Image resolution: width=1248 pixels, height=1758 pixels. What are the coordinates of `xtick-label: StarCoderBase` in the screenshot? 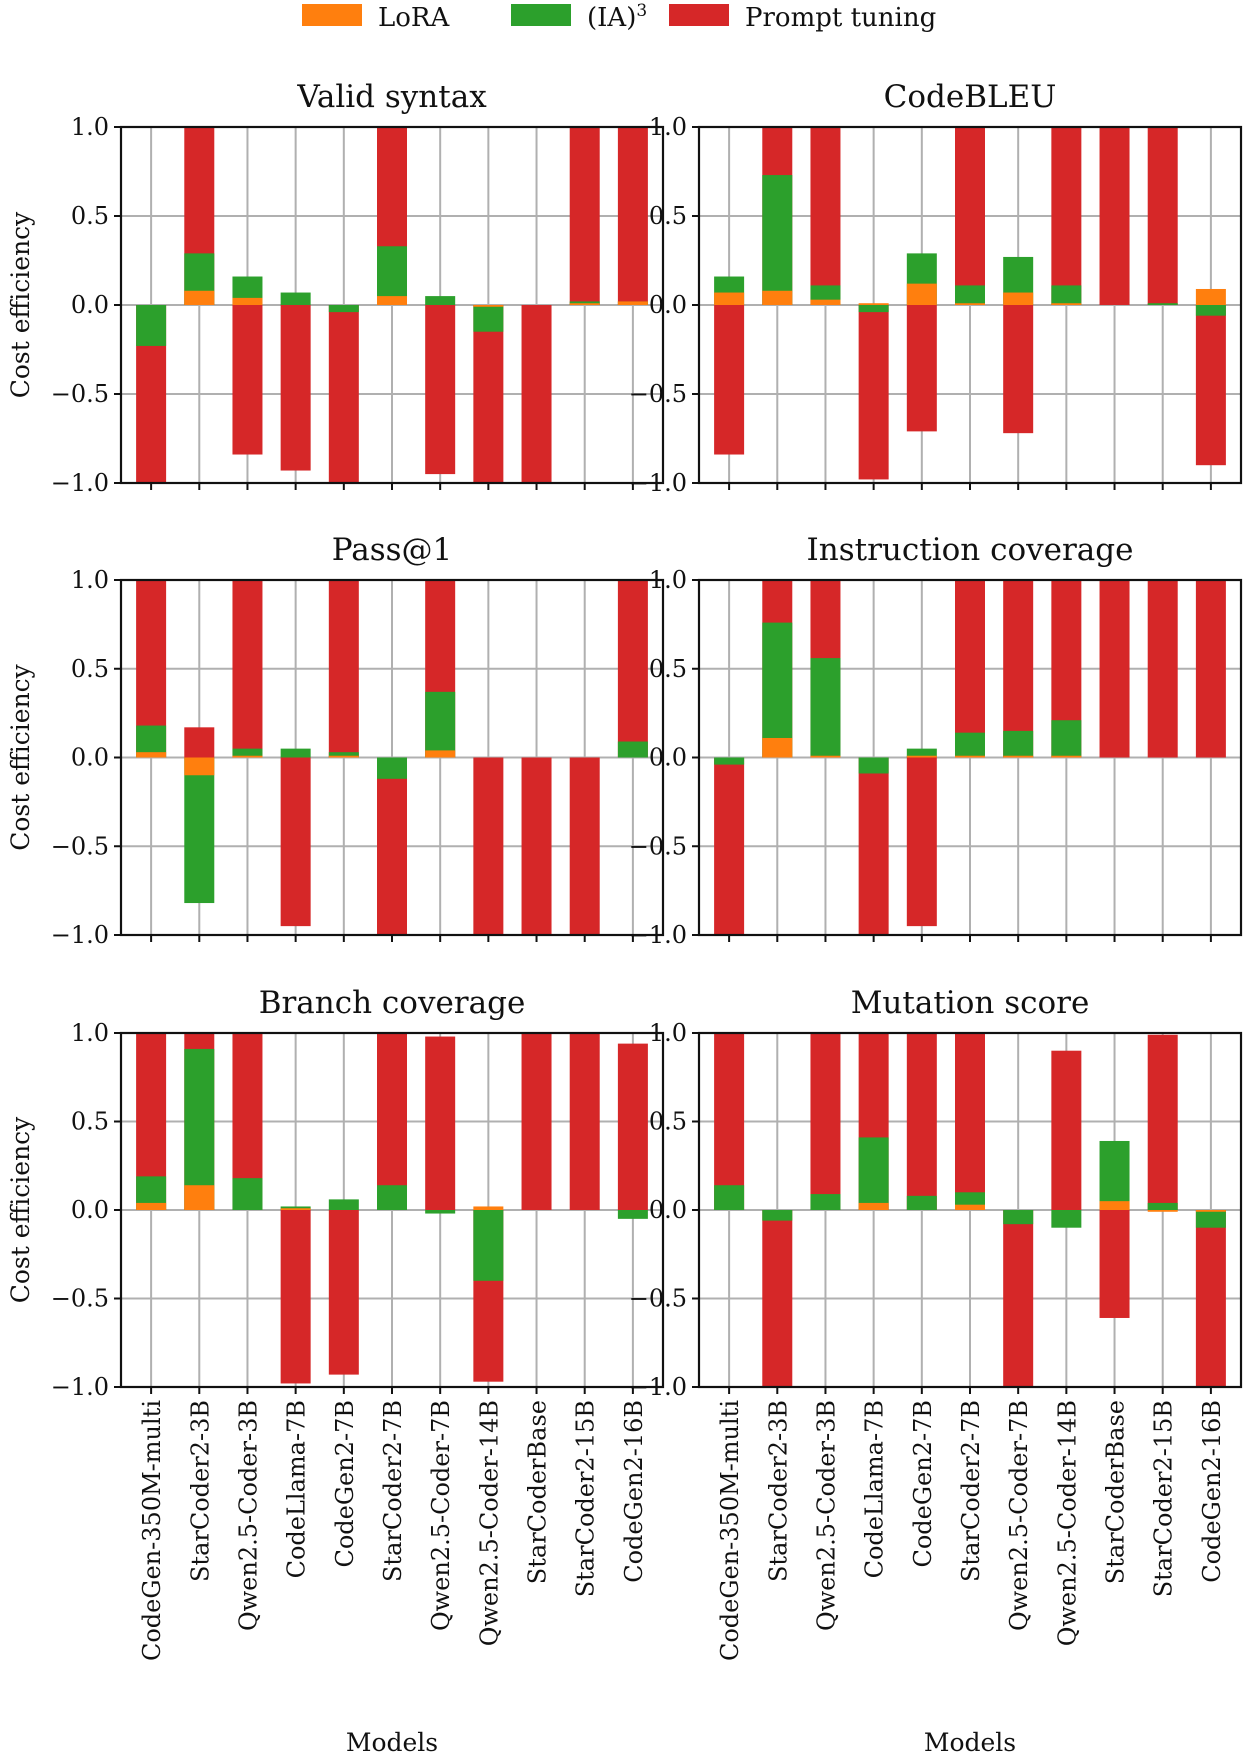 It's located at (538, 1492).